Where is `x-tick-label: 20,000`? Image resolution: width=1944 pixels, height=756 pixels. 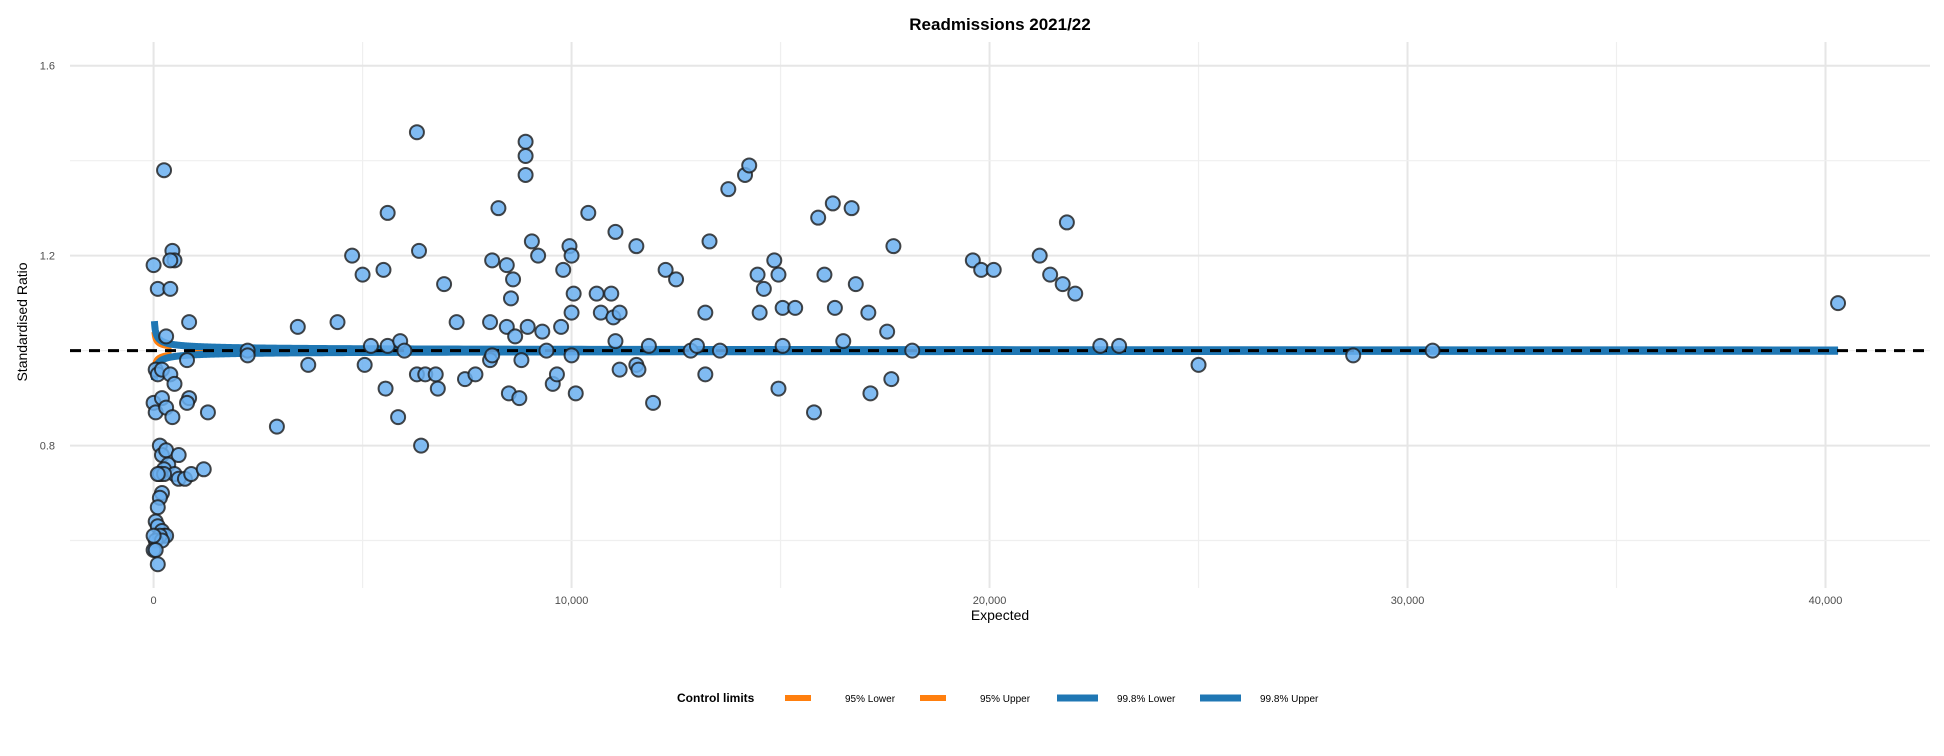 x-tick-label: 20,000 is located at coordinates (990, 601).